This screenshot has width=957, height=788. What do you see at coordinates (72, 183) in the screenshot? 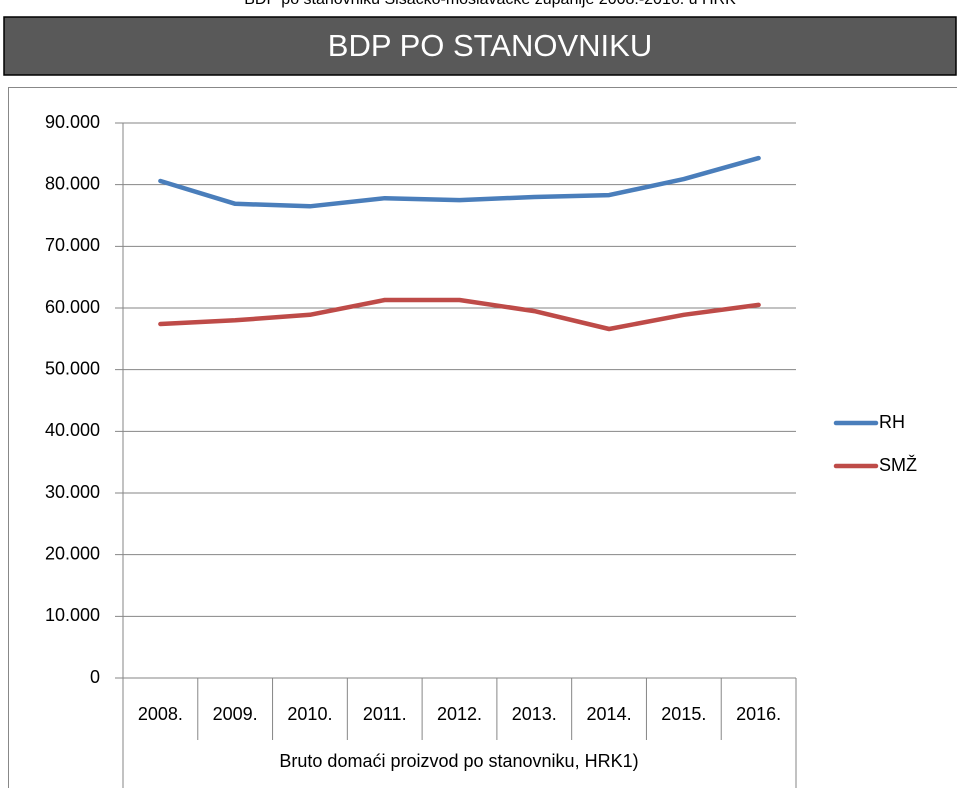
I see `y-tick-label: 80.000` at bounding box center [72, 183].